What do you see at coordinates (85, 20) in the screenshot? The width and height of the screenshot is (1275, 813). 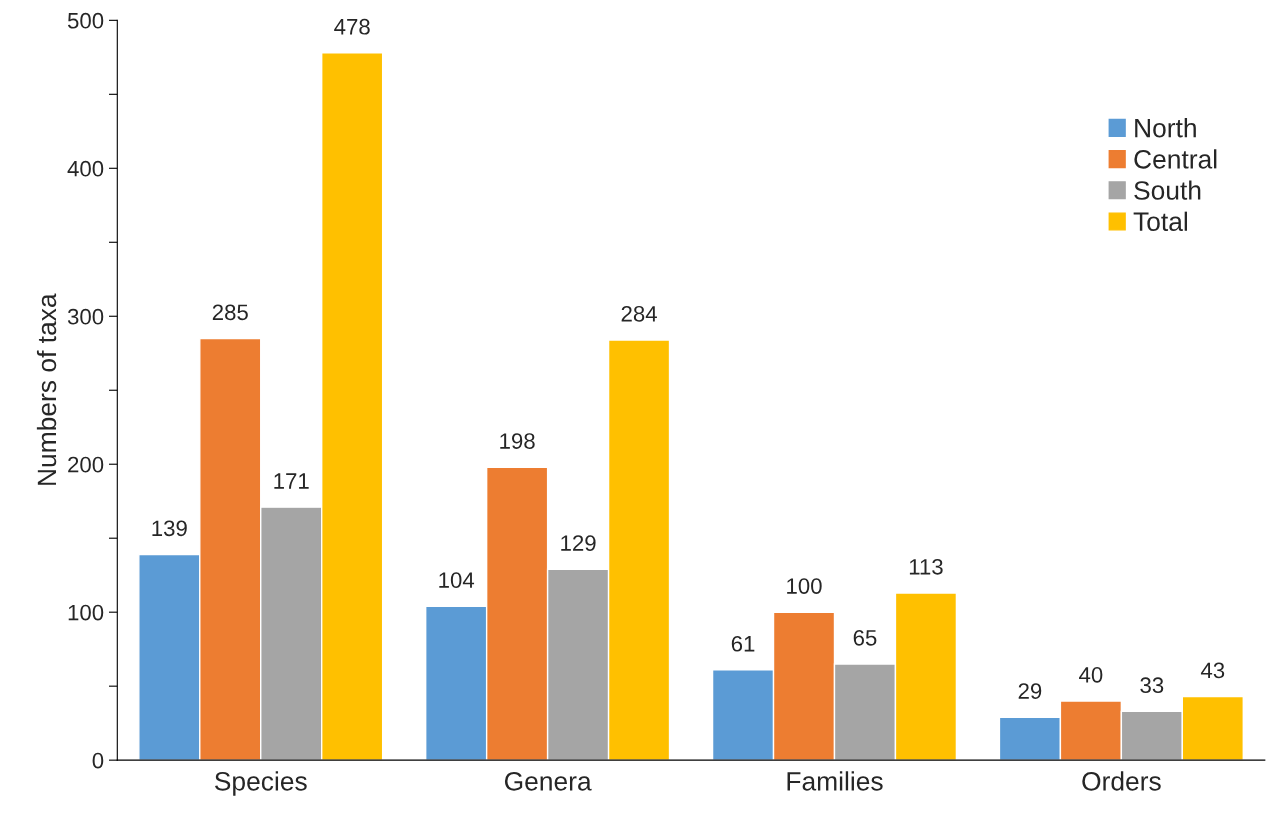 I see `y-tick-label: 500` at bounding box center [85, 20].